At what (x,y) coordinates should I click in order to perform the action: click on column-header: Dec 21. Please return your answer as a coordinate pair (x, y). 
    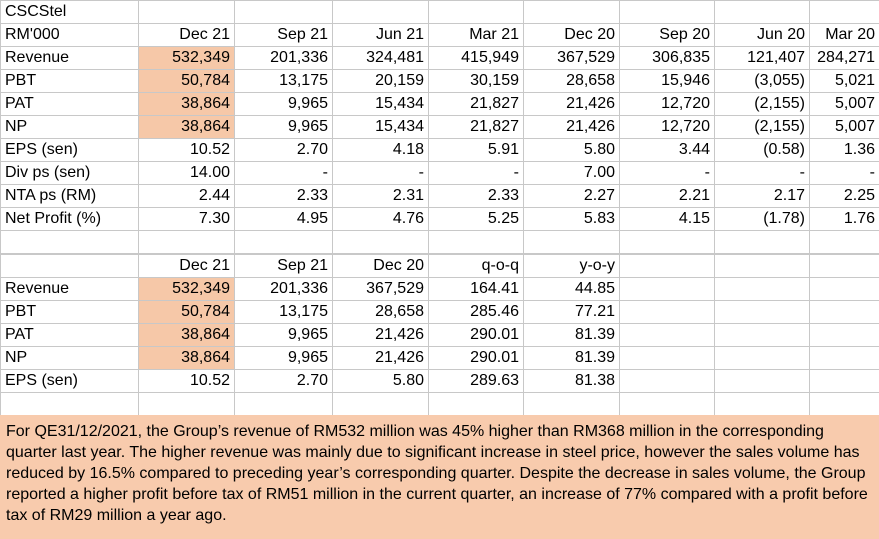
    Looking at the image, I should click on (186, 266).